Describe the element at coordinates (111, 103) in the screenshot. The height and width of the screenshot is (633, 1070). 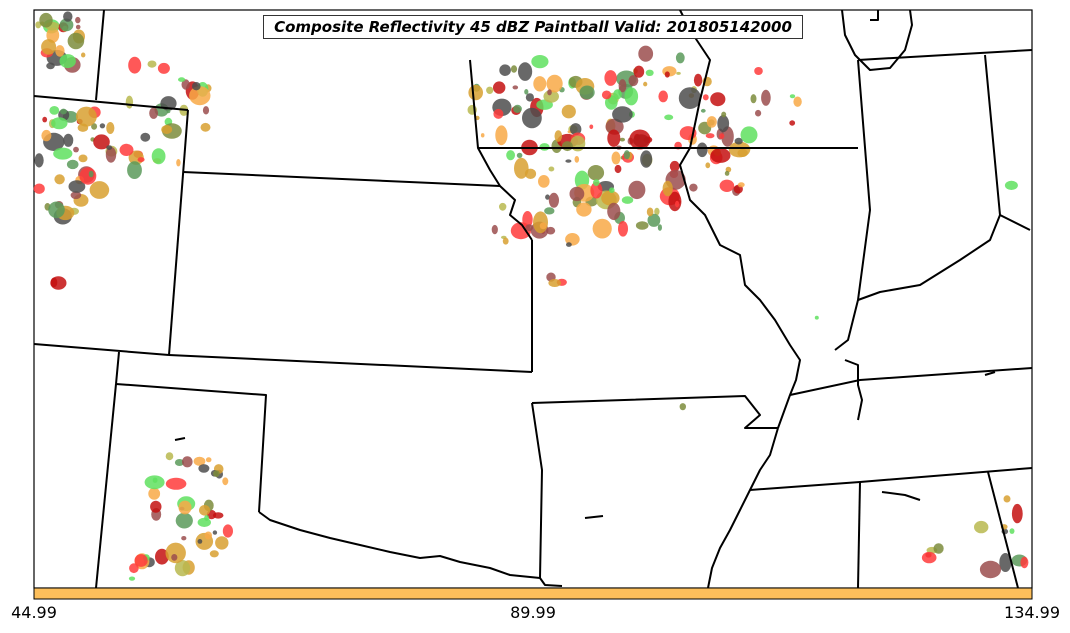
I see `boundary-wy-north` at that location.